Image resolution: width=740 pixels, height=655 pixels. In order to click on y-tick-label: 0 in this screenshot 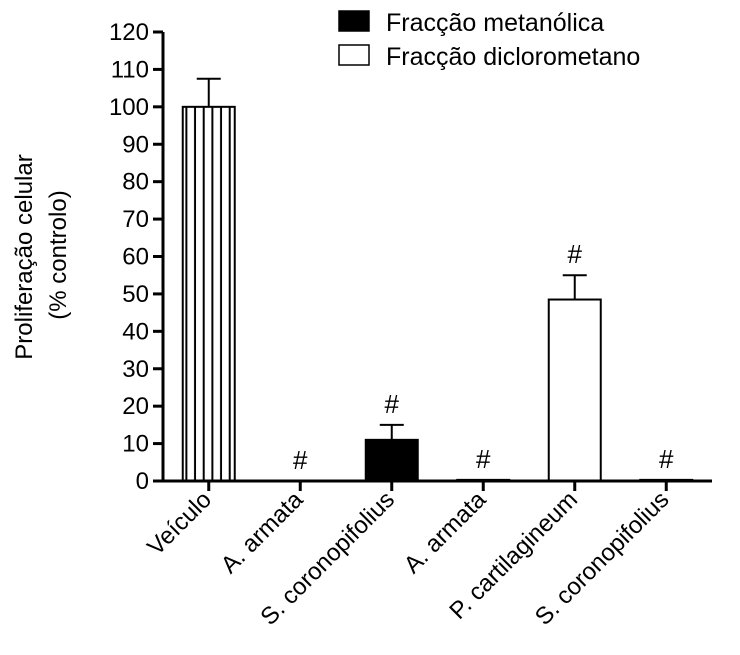, I will do `click(142, 481)`.